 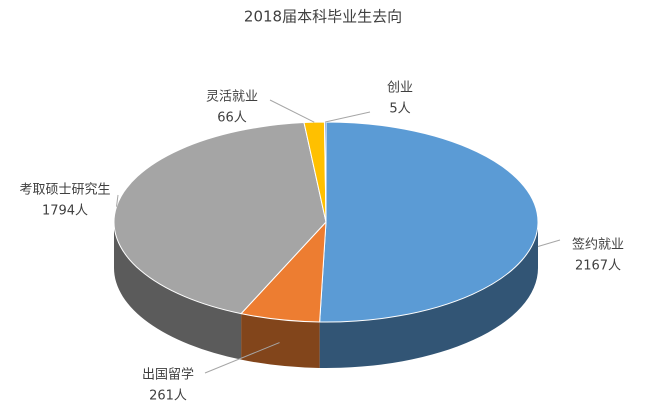 What do you see at coordinates (232, 118) in the screenshot?
I see `value-label: 66人` at bounding box center [232, 118].